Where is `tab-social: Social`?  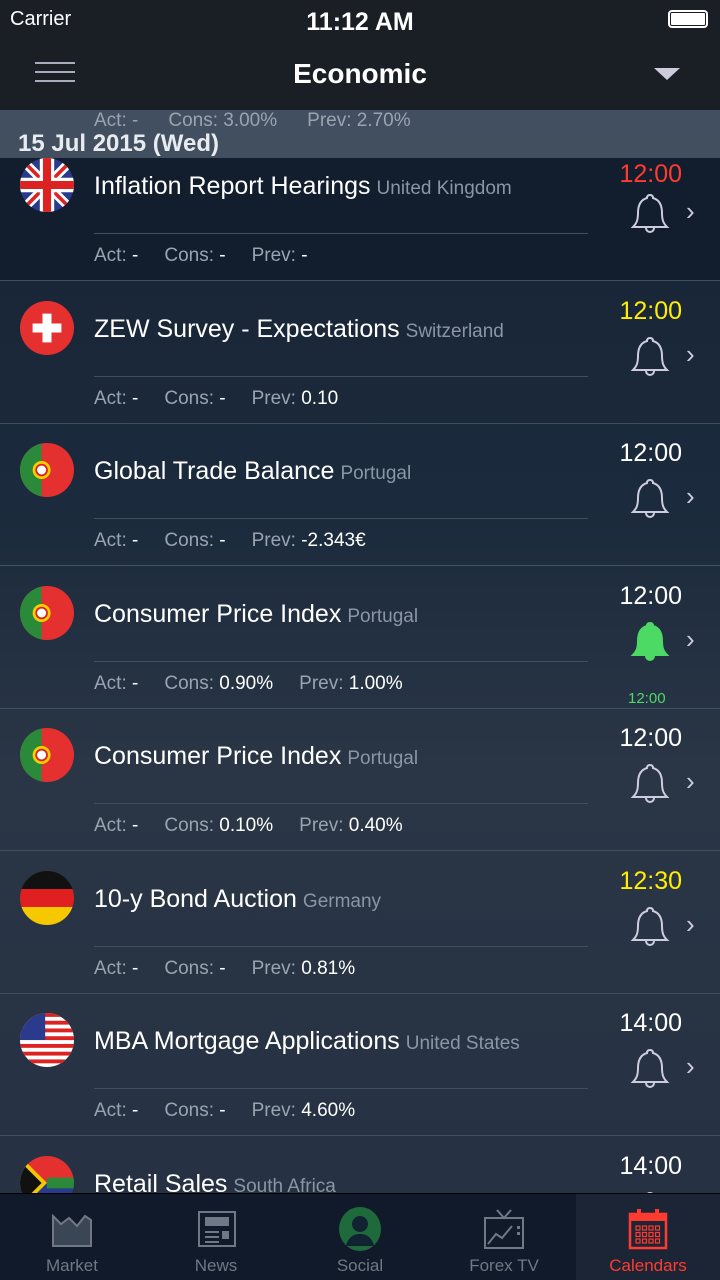 tab-social: Social is located at coordinates (360, 1237).